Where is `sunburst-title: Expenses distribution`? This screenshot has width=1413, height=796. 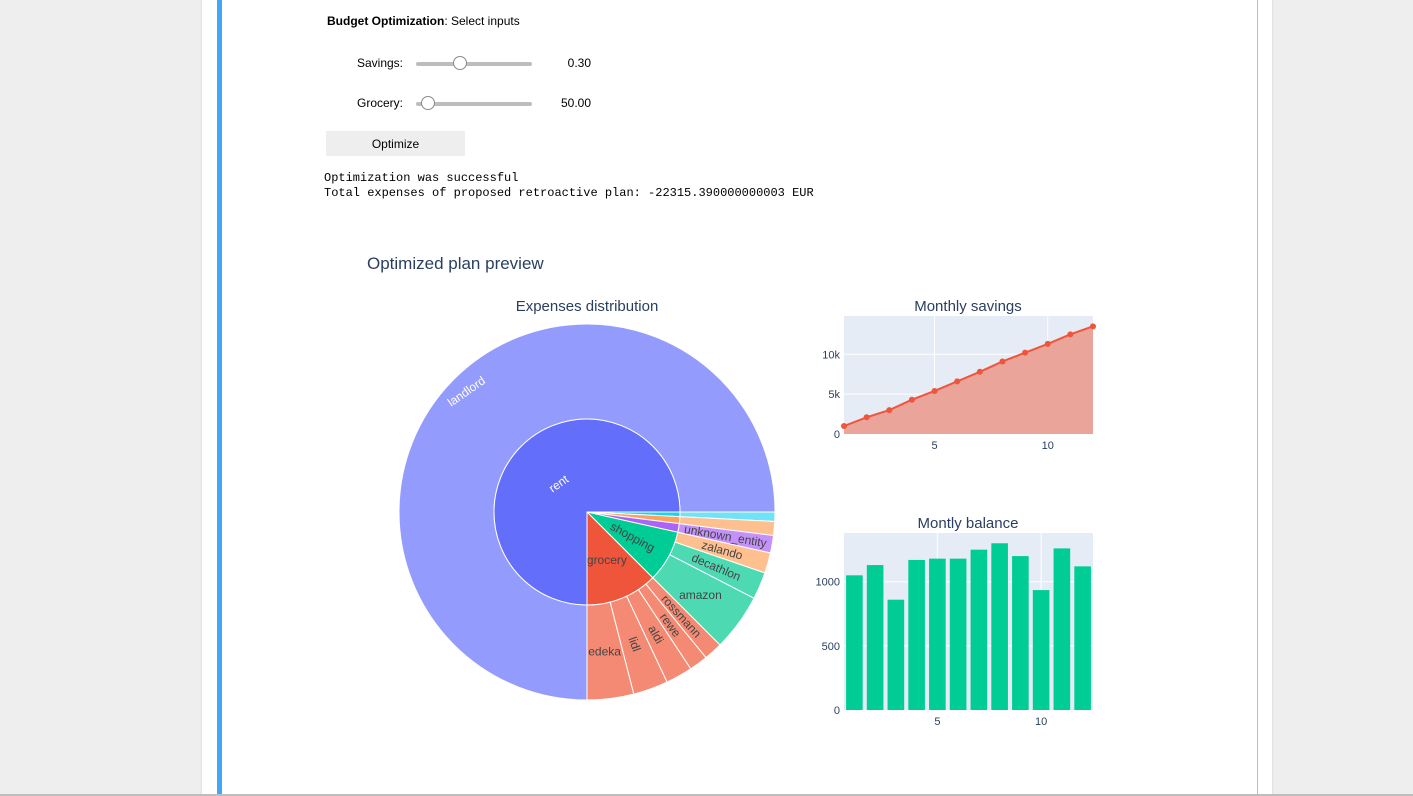
sunburst-title: Expenses distribution is located at coordinates (587, 306).